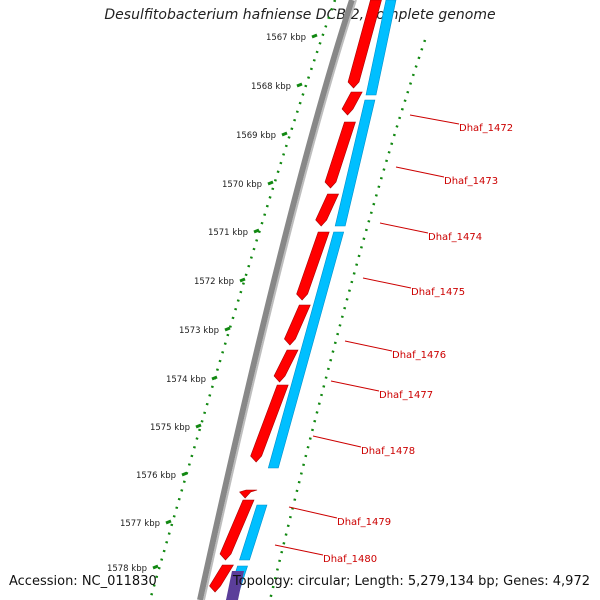  I want to click on gene-label: Dhaf_1475, so click(438, 292).